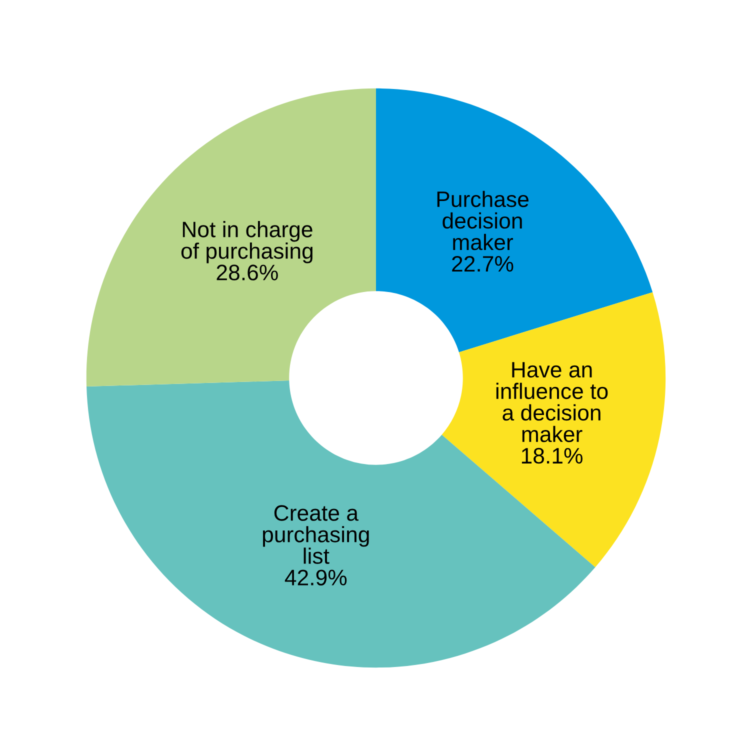  Describe the element at coordinates (552, 402) in the screenshot. I see `slice-label: Have an influence to a decision maker` at that location.